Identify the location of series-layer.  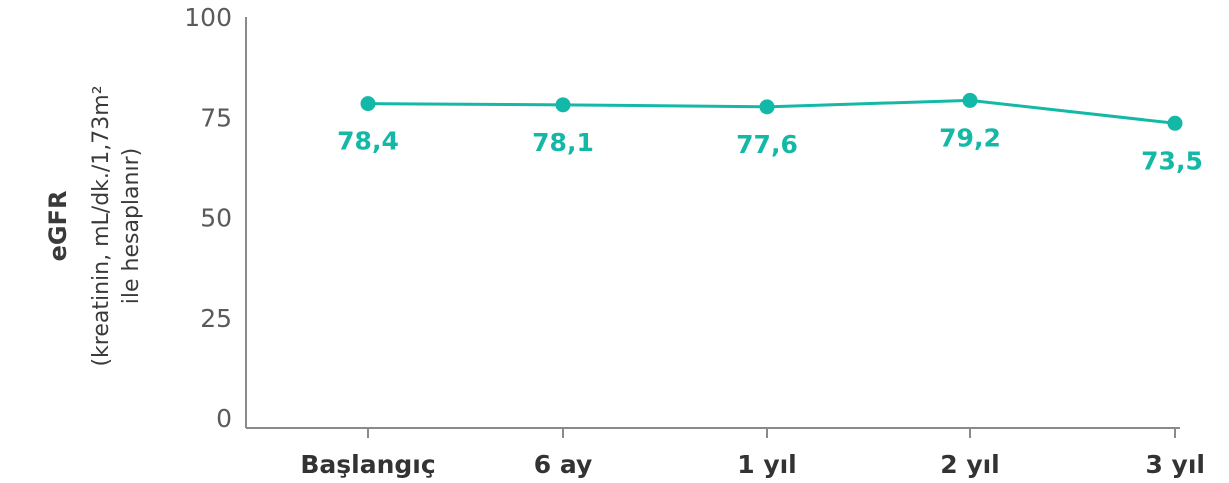
(771, 111).